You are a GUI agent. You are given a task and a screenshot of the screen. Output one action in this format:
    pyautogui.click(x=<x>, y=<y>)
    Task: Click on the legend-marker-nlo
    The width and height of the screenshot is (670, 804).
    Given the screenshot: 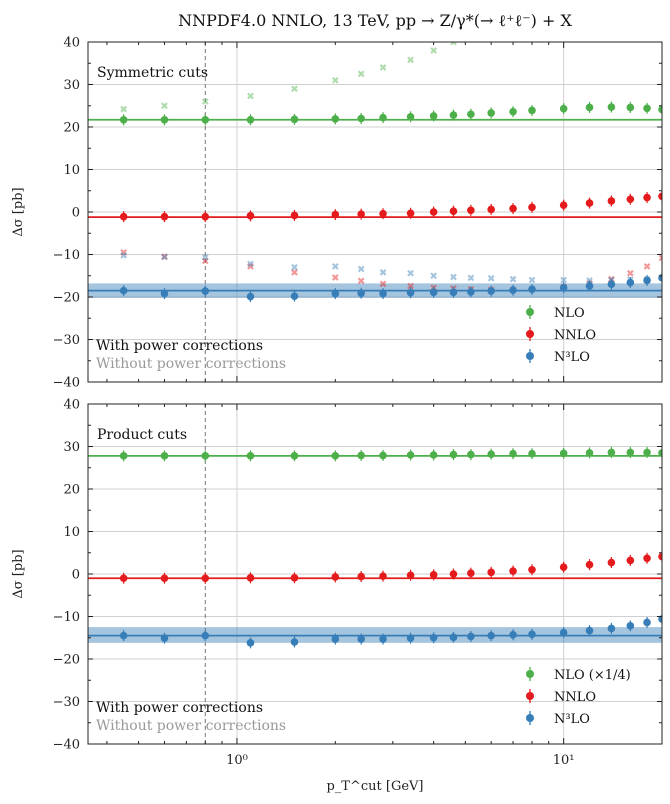 What is the action you would take?
    pyautogui.click(x=530, y=312)
    